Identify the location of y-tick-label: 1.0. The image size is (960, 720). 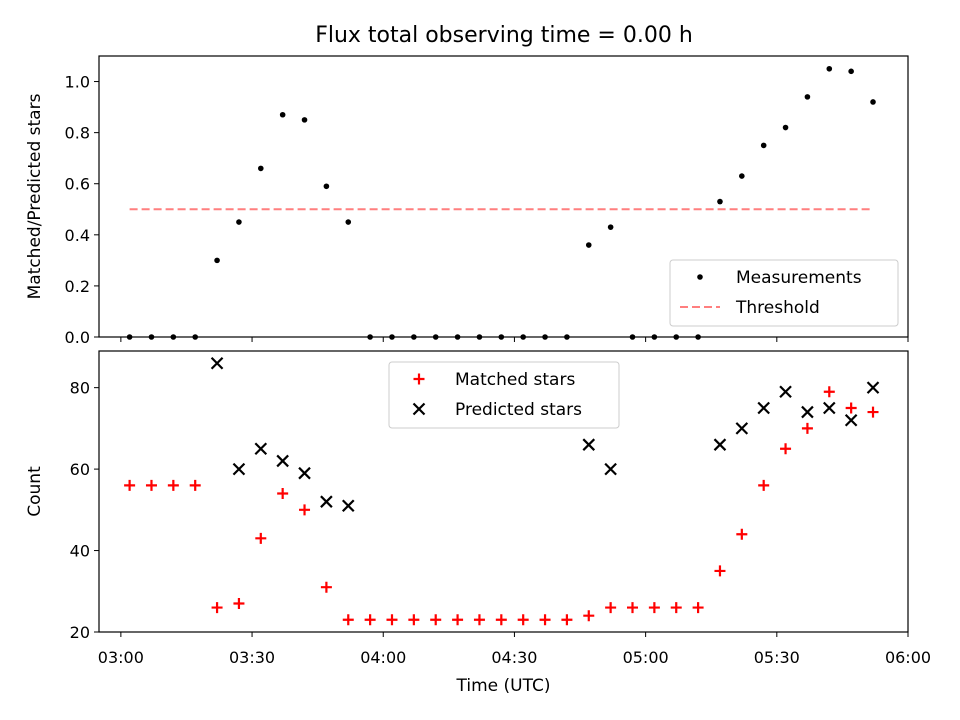
(77, 82).